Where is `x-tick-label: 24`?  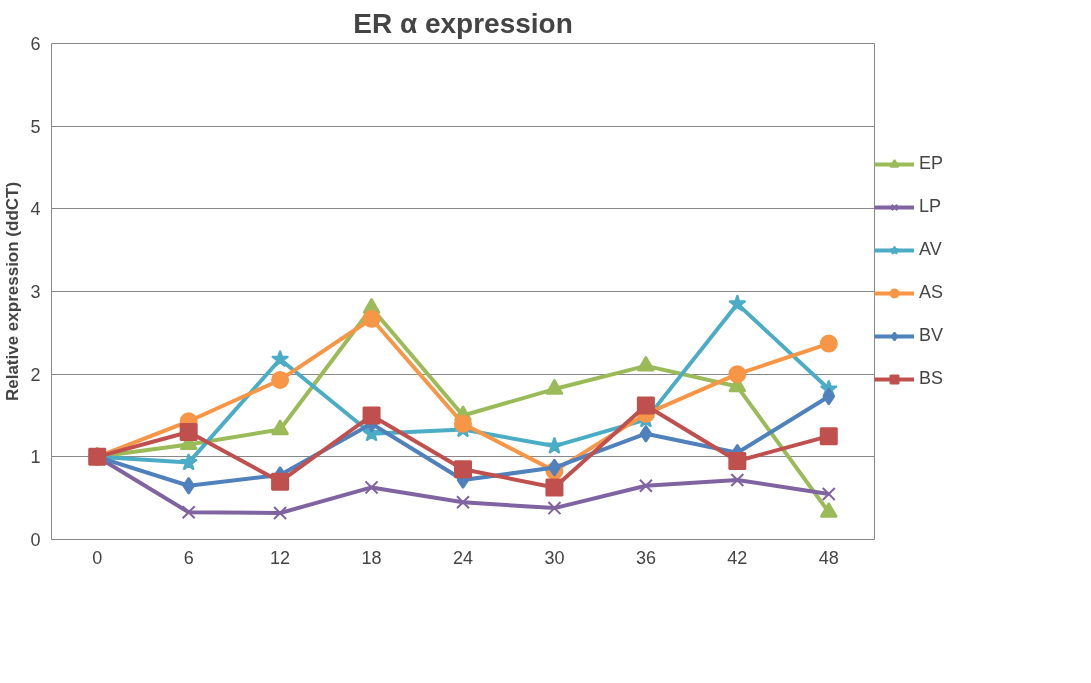 x-tick-label: 24 is located at coordinates (463, 557).